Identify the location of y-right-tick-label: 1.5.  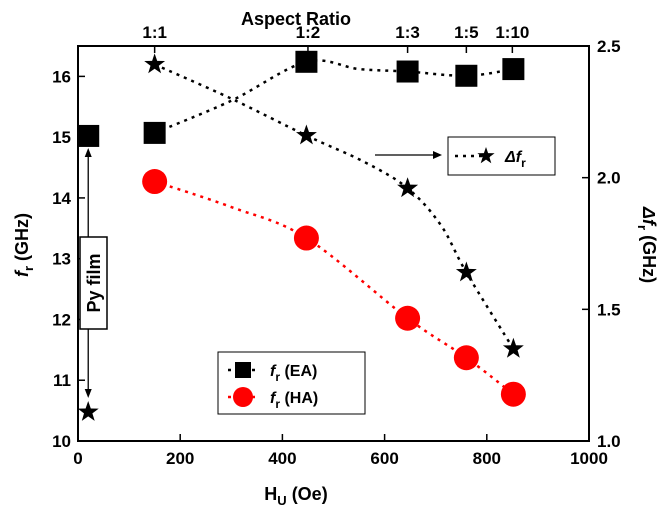
(609, 309).